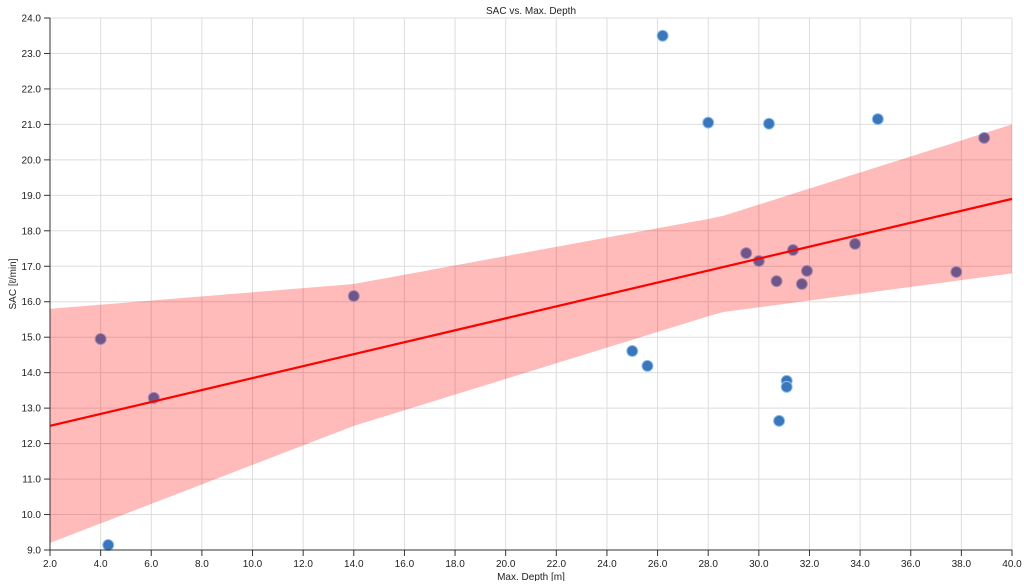  Describe the element at coordinates (32, 160) in the screenshot. I see `y-tick-label: 20.0` at that location.